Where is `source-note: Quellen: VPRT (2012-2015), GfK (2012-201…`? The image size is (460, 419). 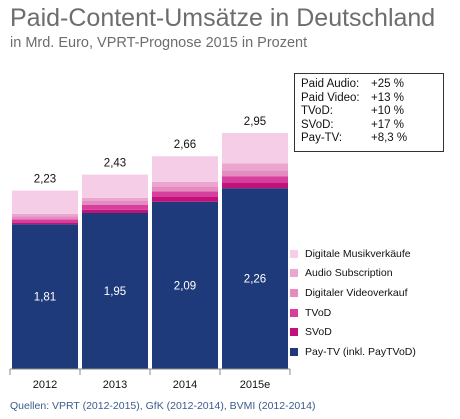
source-note: Quellen: VPRT (2012-2015), GfK (2012-201… is located at coordinates (163, 406).